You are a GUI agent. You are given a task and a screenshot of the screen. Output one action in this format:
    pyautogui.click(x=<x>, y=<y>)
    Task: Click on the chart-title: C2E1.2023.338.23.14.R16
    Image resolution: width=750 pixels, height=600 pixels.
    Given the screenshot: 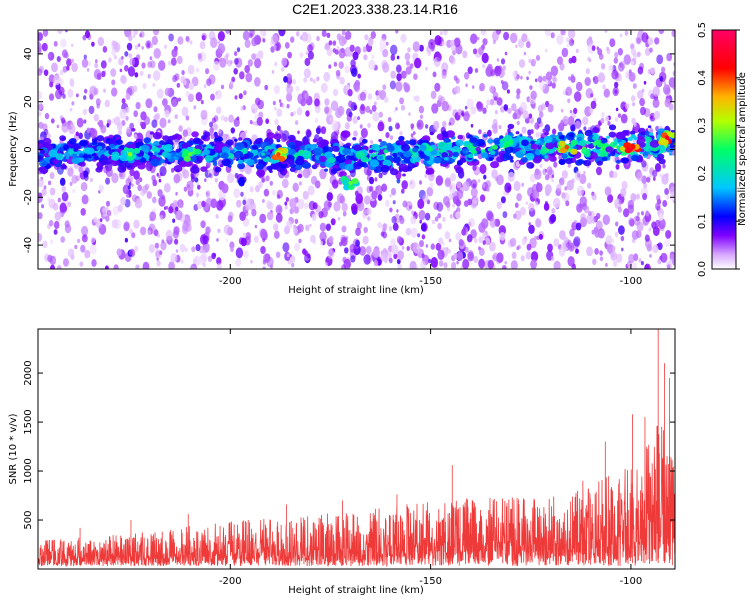 What is the action you would take?
    pyautogui.click(x=375, y=9)
    